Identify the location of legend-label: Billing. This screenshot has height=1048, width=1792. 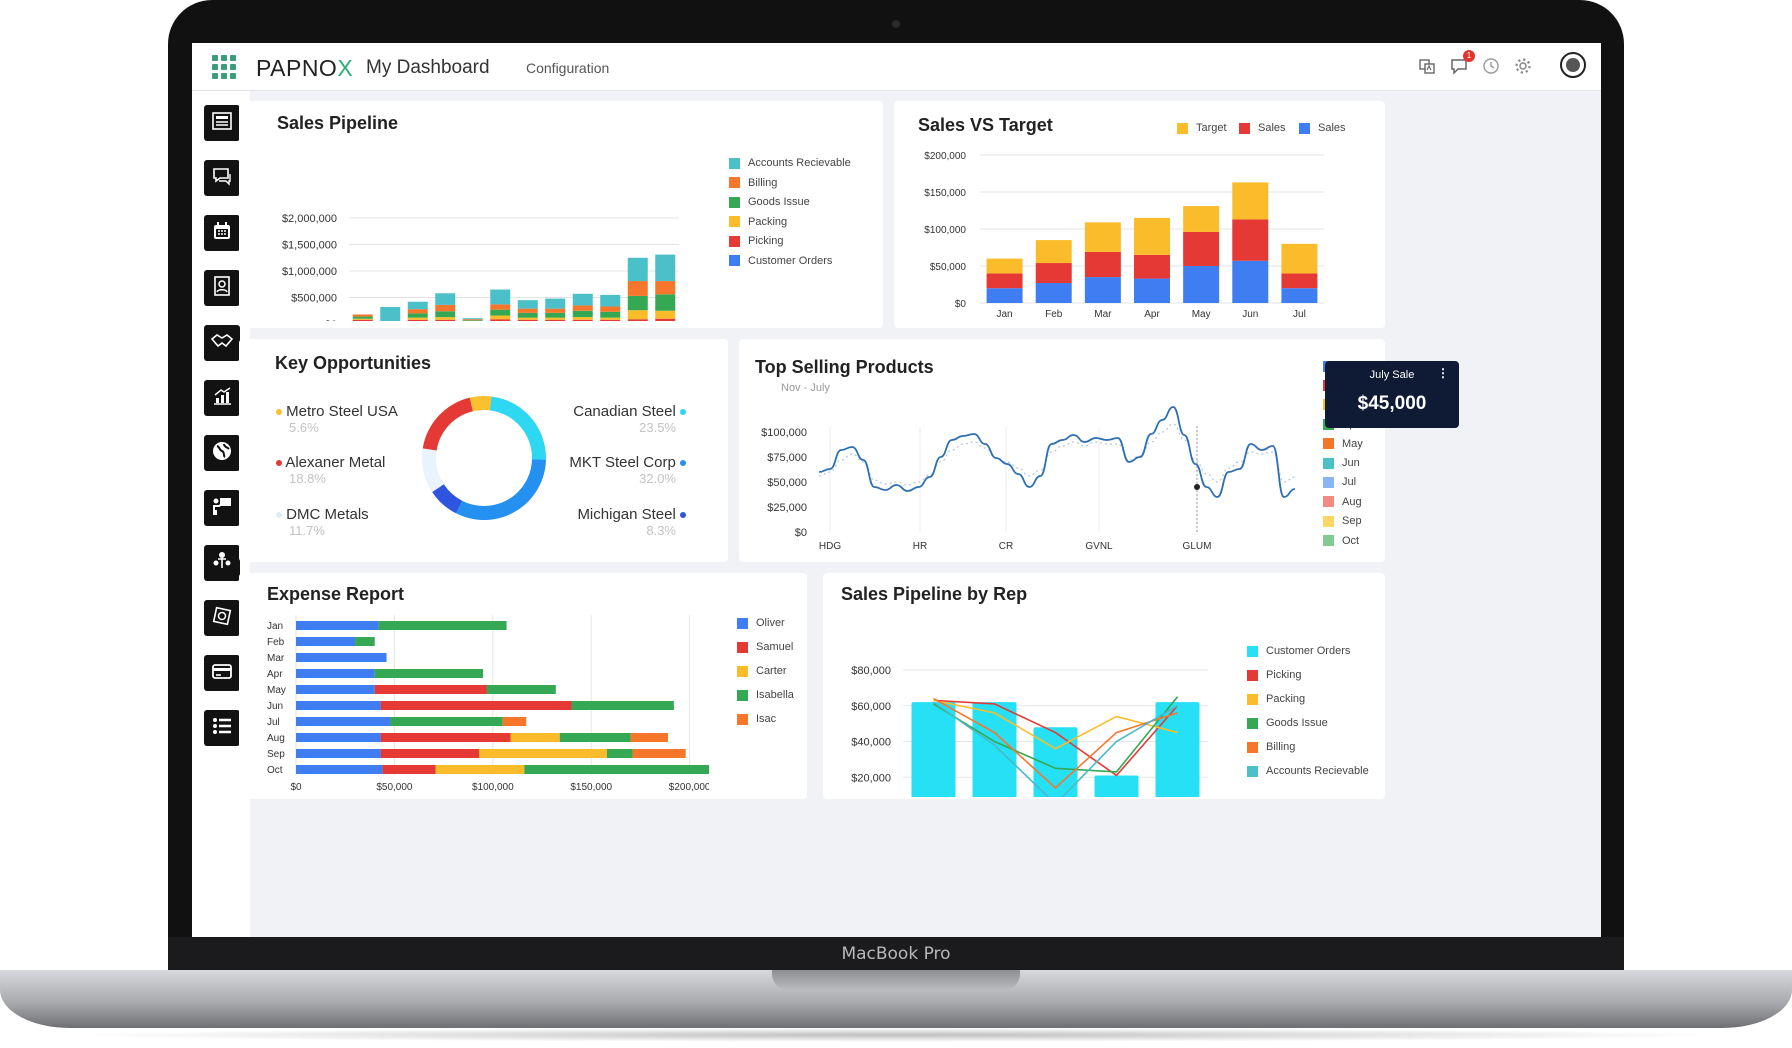
(1281, 747).